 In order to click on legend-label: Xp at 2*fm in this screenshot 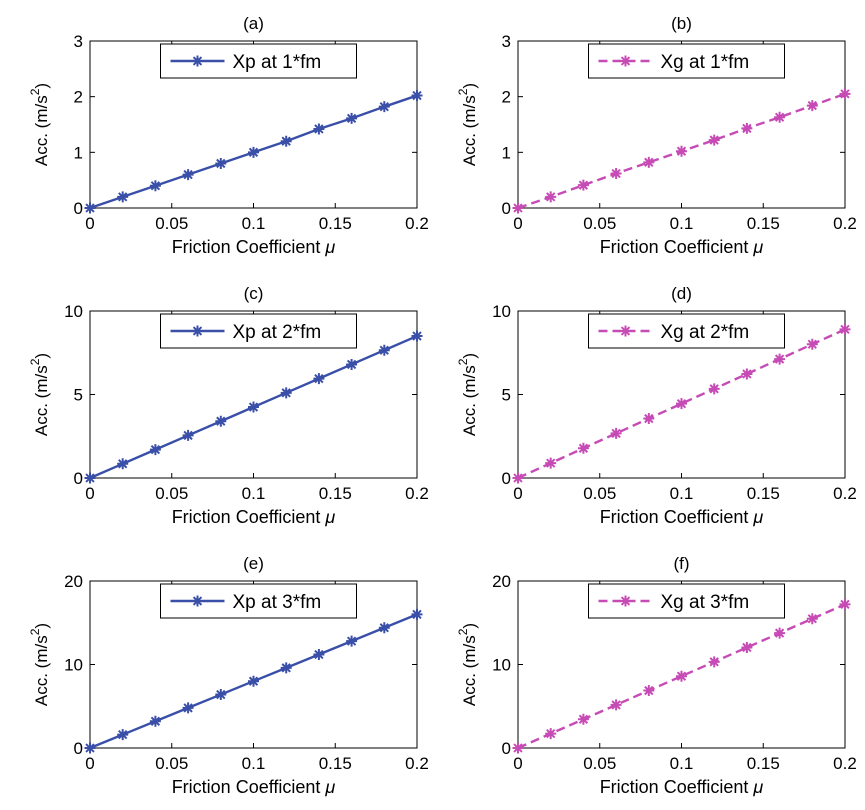, I will do `click(277, 332)`.